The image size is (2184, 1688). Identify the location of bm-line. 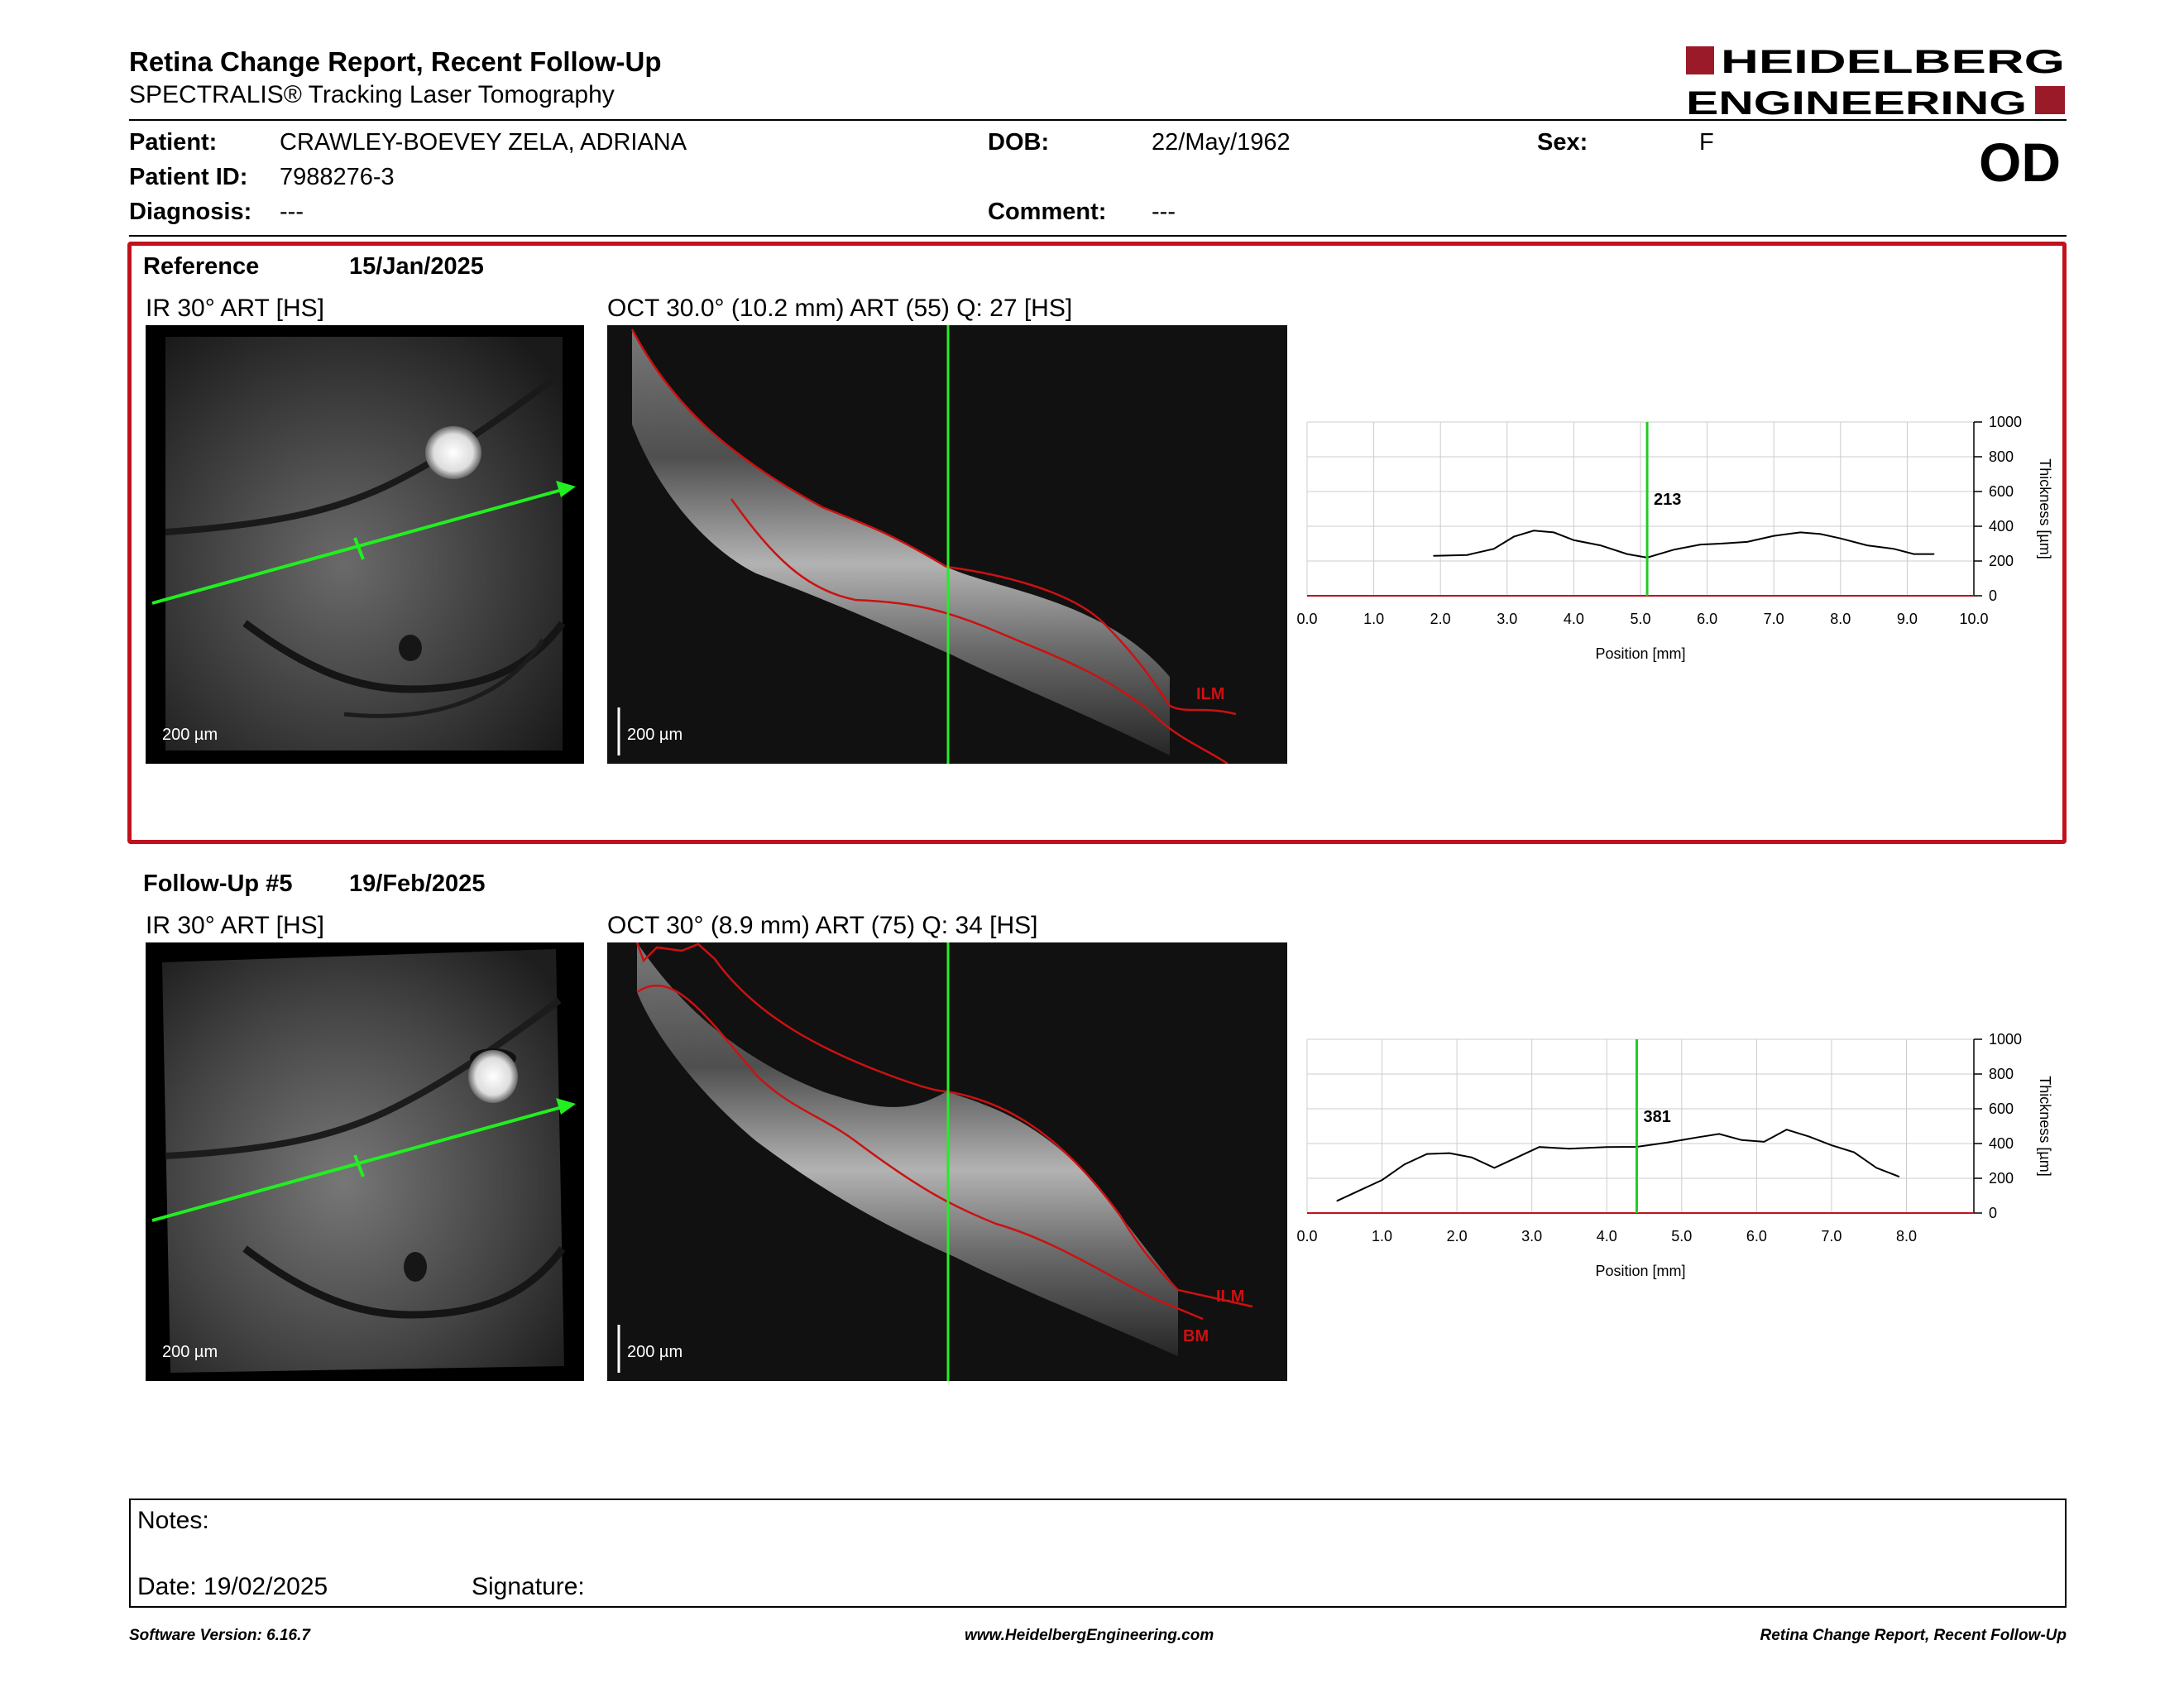
(979, 631).